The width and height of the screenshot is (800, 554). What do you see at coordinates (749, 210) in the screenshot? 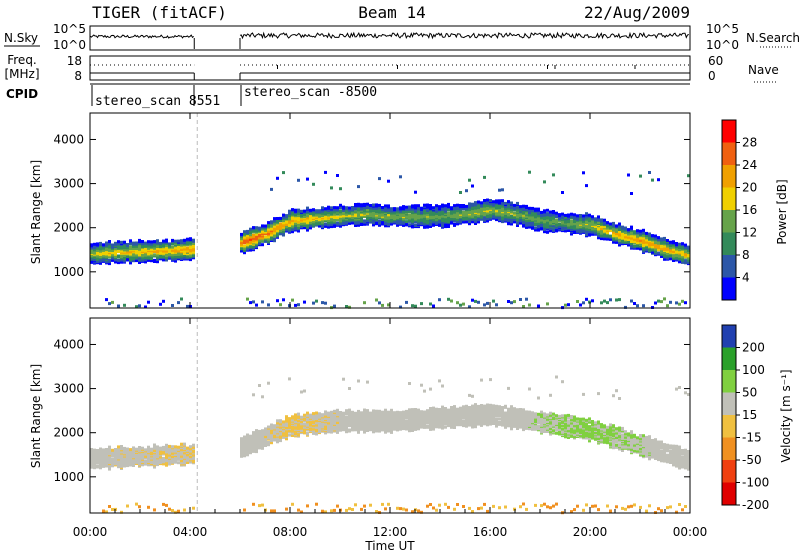
I see `colorbar-tick-label: 16` at bounding box center [749, 210].